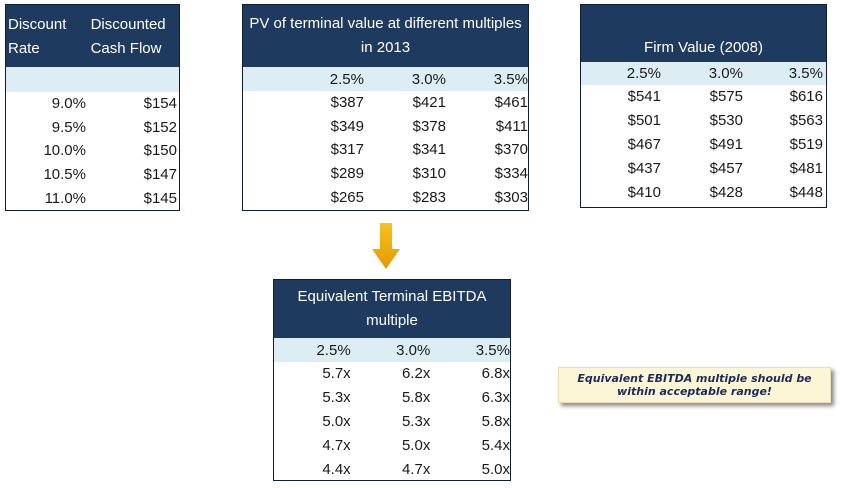 The height and width of the screenshot is (488, 841). Describe the element at coordinates (385, 174) in the screenshot. I see `table-row: $289 $310 $334` at that location.